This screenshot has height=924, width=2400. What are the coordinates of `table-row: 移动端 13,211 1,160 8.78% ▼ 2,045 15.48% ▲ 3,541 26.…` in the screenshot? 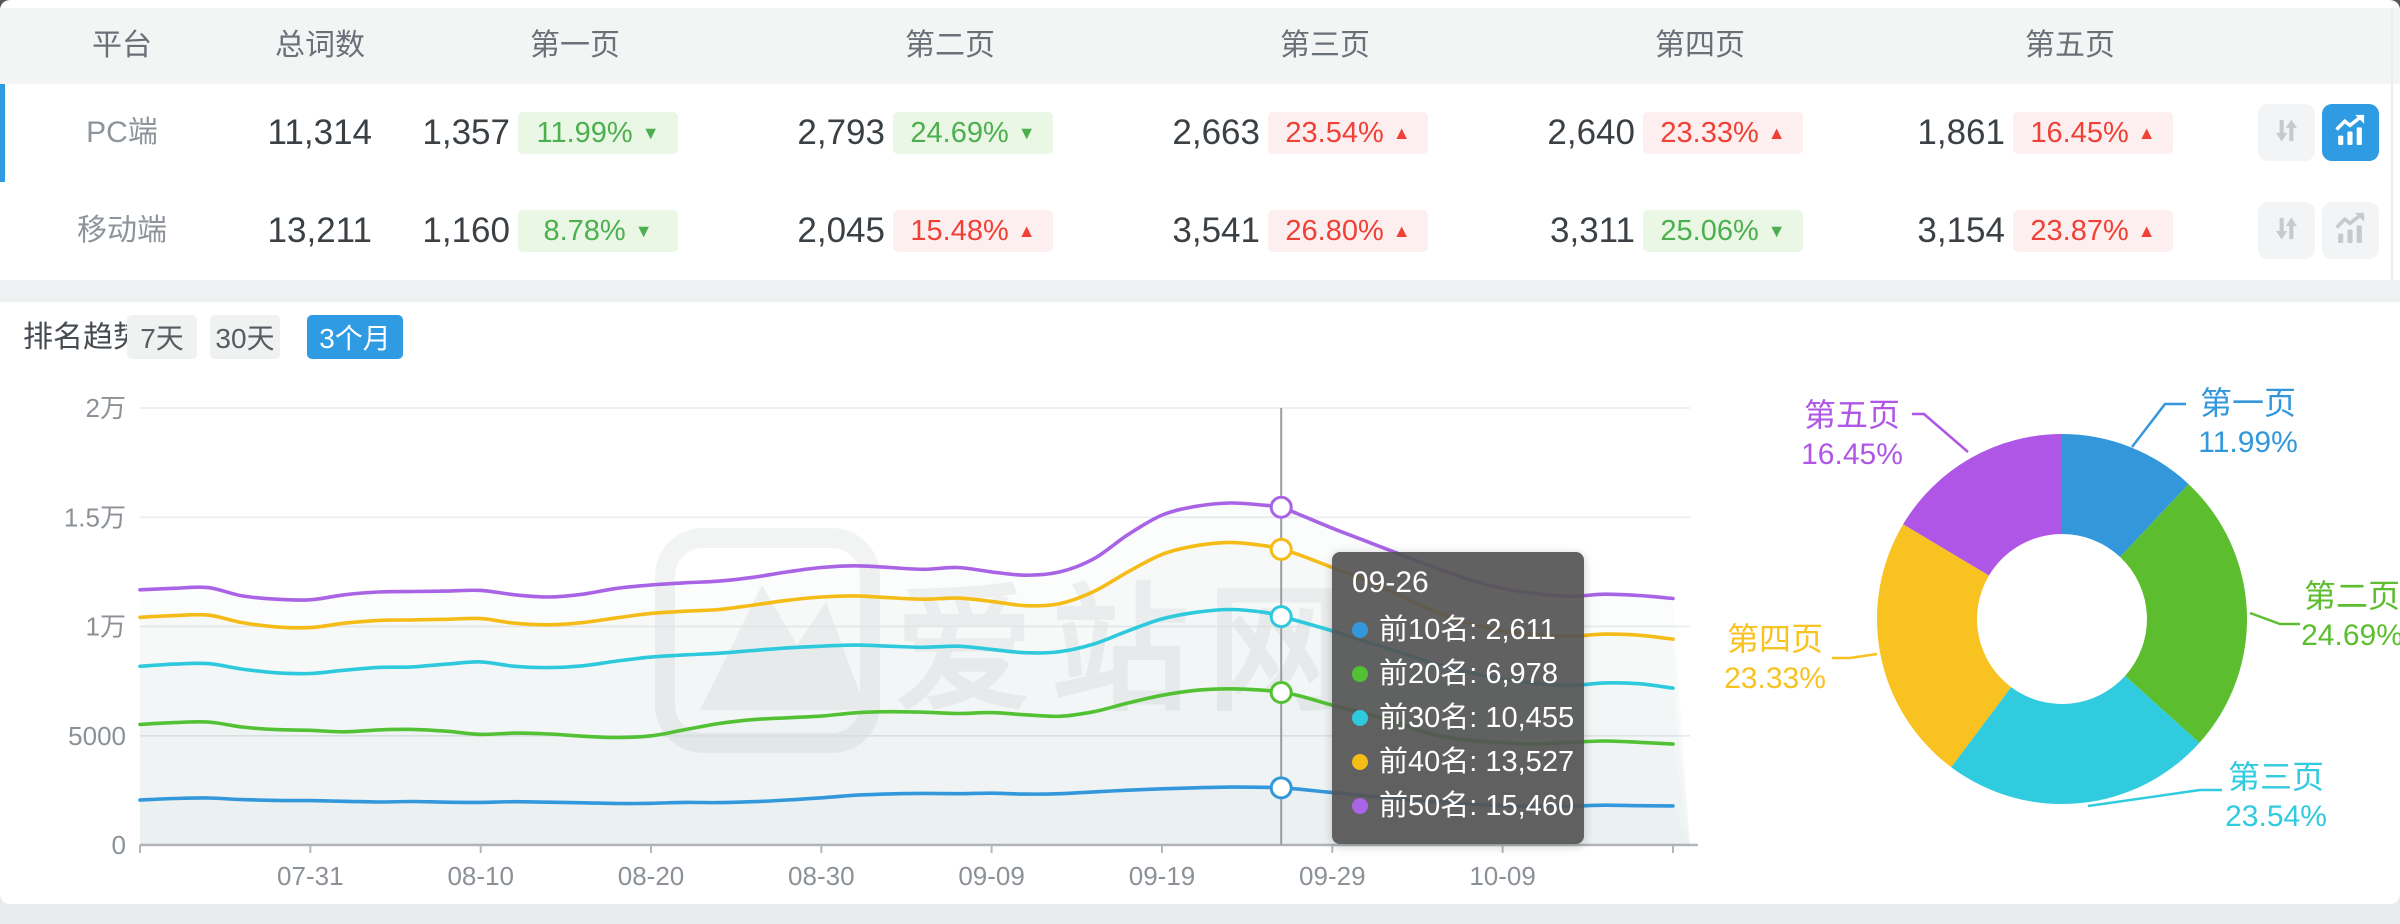 It's located at (1200, 231).